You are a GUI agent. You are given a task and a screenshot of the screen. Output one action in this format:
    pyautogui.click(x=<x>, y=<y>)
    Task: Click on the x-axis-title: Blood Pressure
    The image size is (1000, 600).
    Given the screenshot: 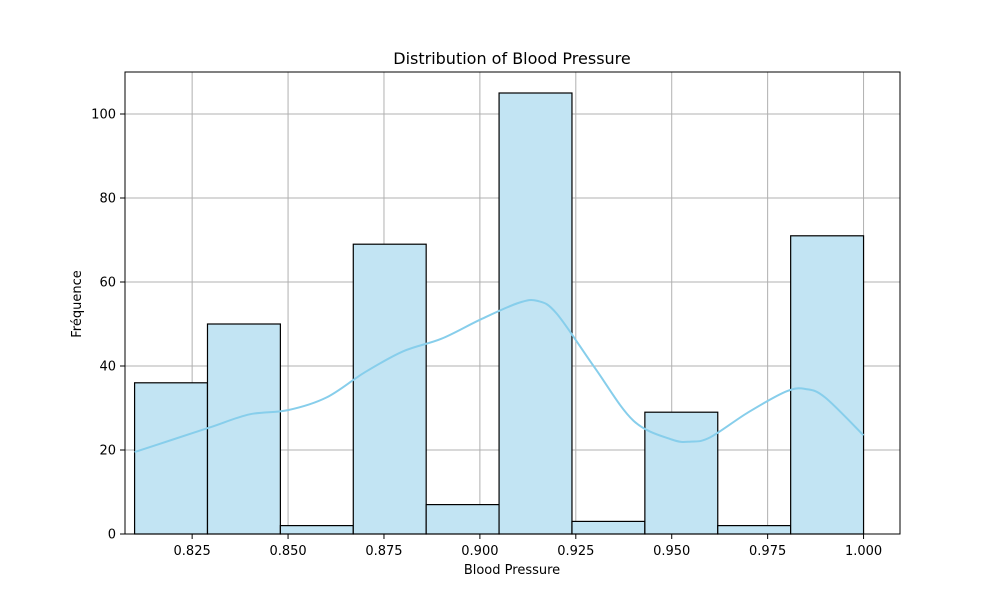 What is the action you would take?
    pyautogui.click(x=512, y=570)
    